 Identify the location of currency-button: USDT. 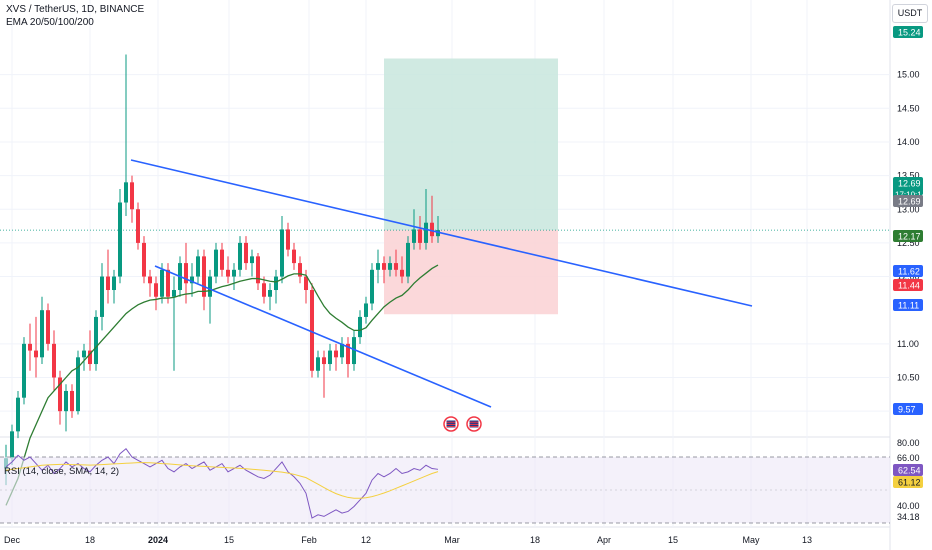
(910, 13).